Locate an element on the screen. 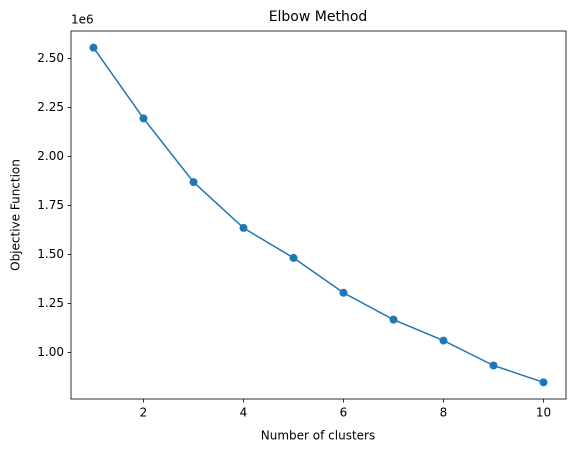 This screenshot has height=453, width=576. y-tick-label: 1.75 is located at coordinates (50, 205).